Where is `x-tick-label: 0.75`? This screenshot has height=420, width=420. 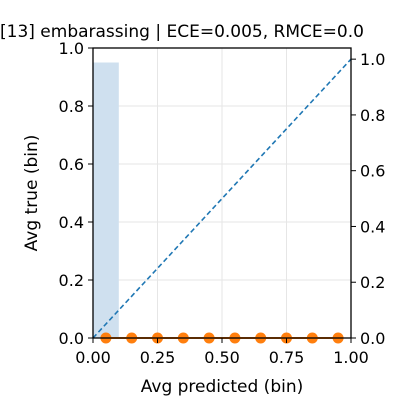 x-tick-label: 0.75 is located at coordinates (287, 357).